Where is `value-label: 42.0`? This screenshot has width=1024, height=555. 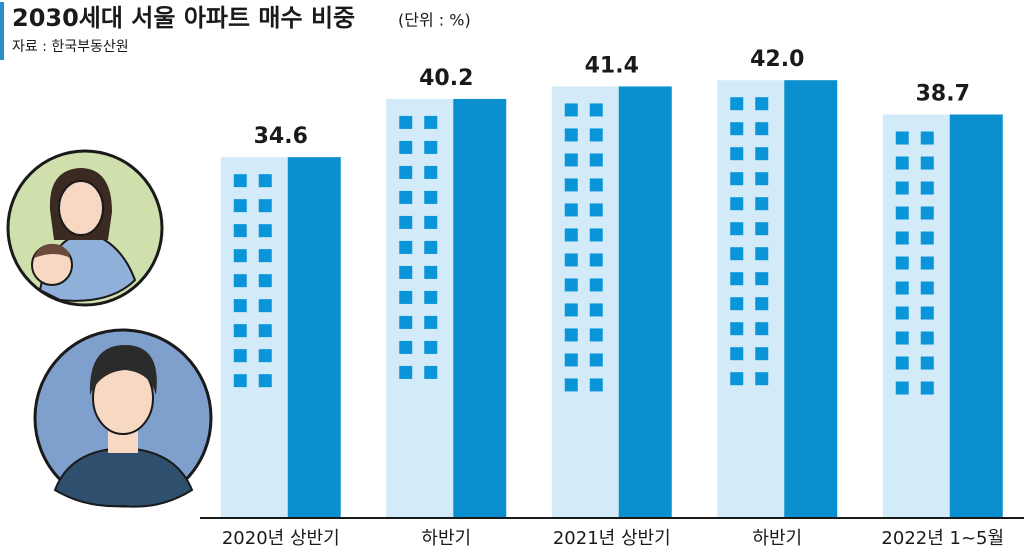
value-label: 42.0 is located at coordinates (777, 59).